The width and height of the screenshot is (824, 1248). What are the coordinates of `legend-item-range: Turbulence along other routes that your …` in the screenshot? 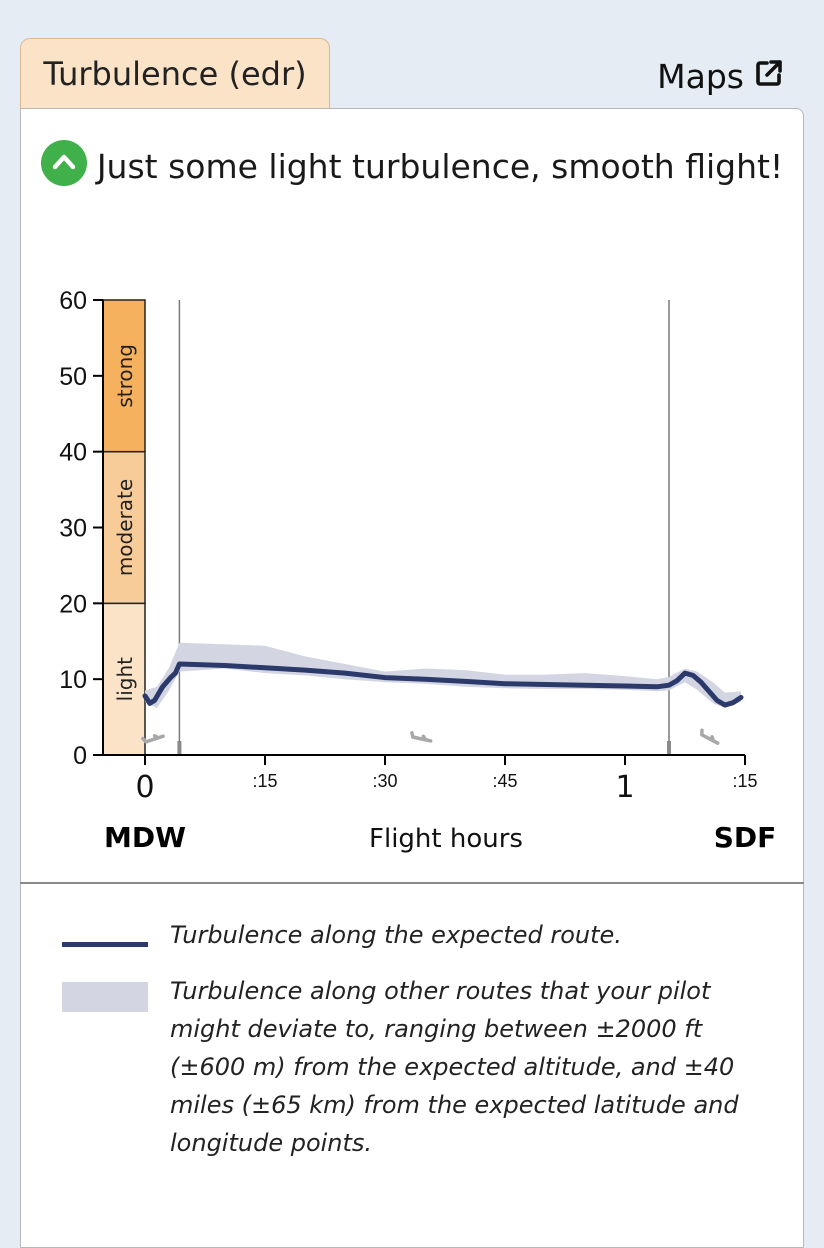 It's located at (416, 1067).